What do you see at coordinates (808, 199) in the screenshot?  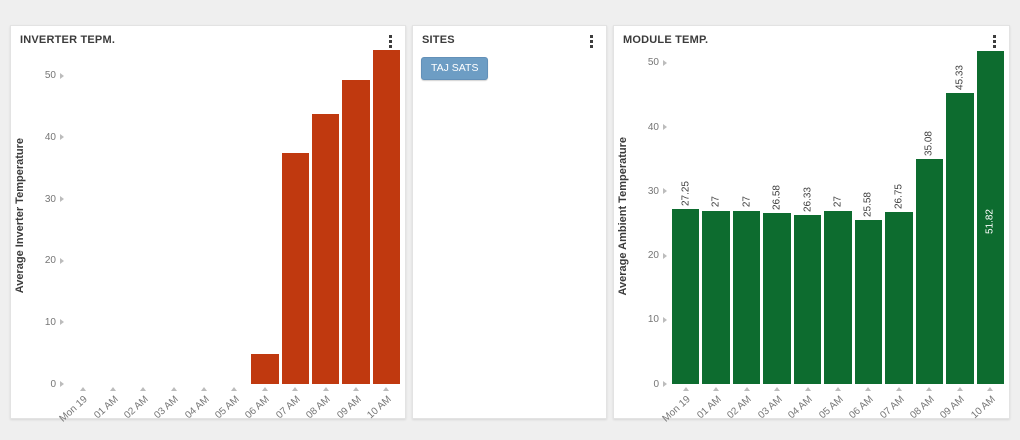 I see `bar-value-label: 26.33` at bounding box center [808, 199].